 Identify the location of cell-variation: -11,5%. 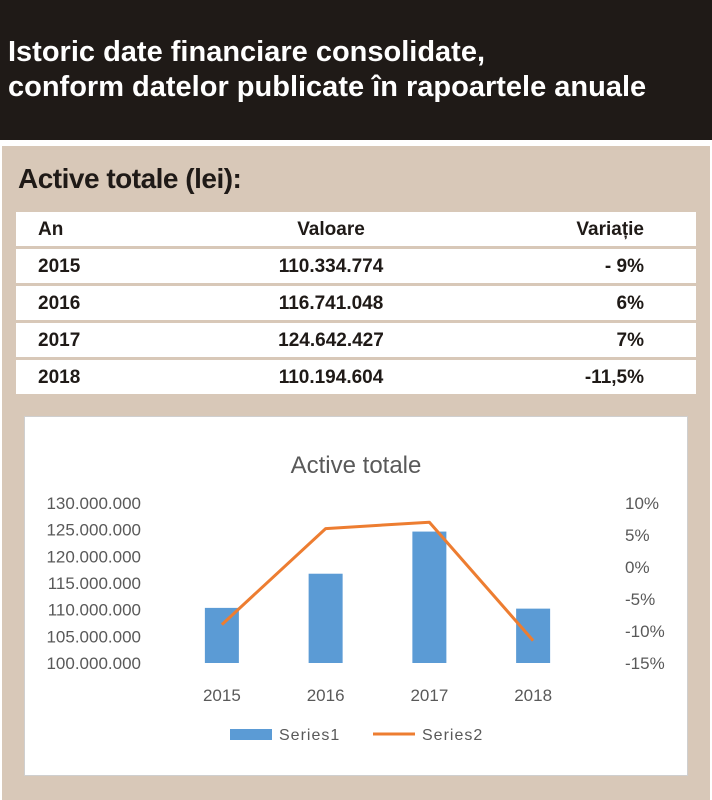
(614, 377).